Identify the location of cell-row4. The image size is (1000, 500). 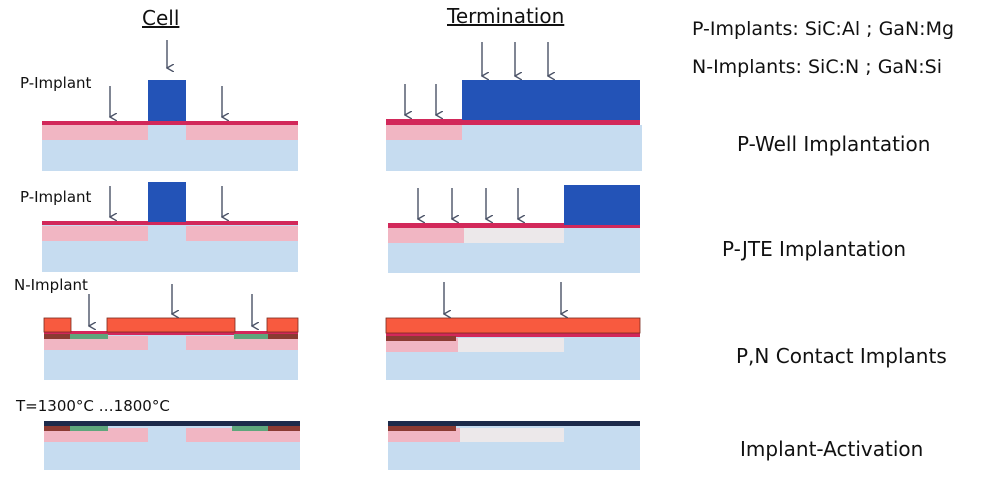
(172, 445).